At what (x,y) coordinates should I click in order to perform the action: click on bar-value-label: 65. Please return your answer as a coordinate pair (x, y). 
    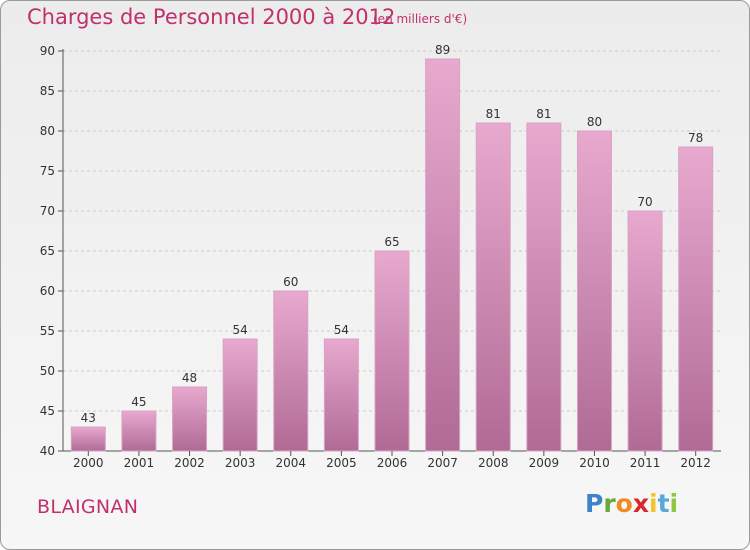
    Looking at the image, I should click on (391, 242).